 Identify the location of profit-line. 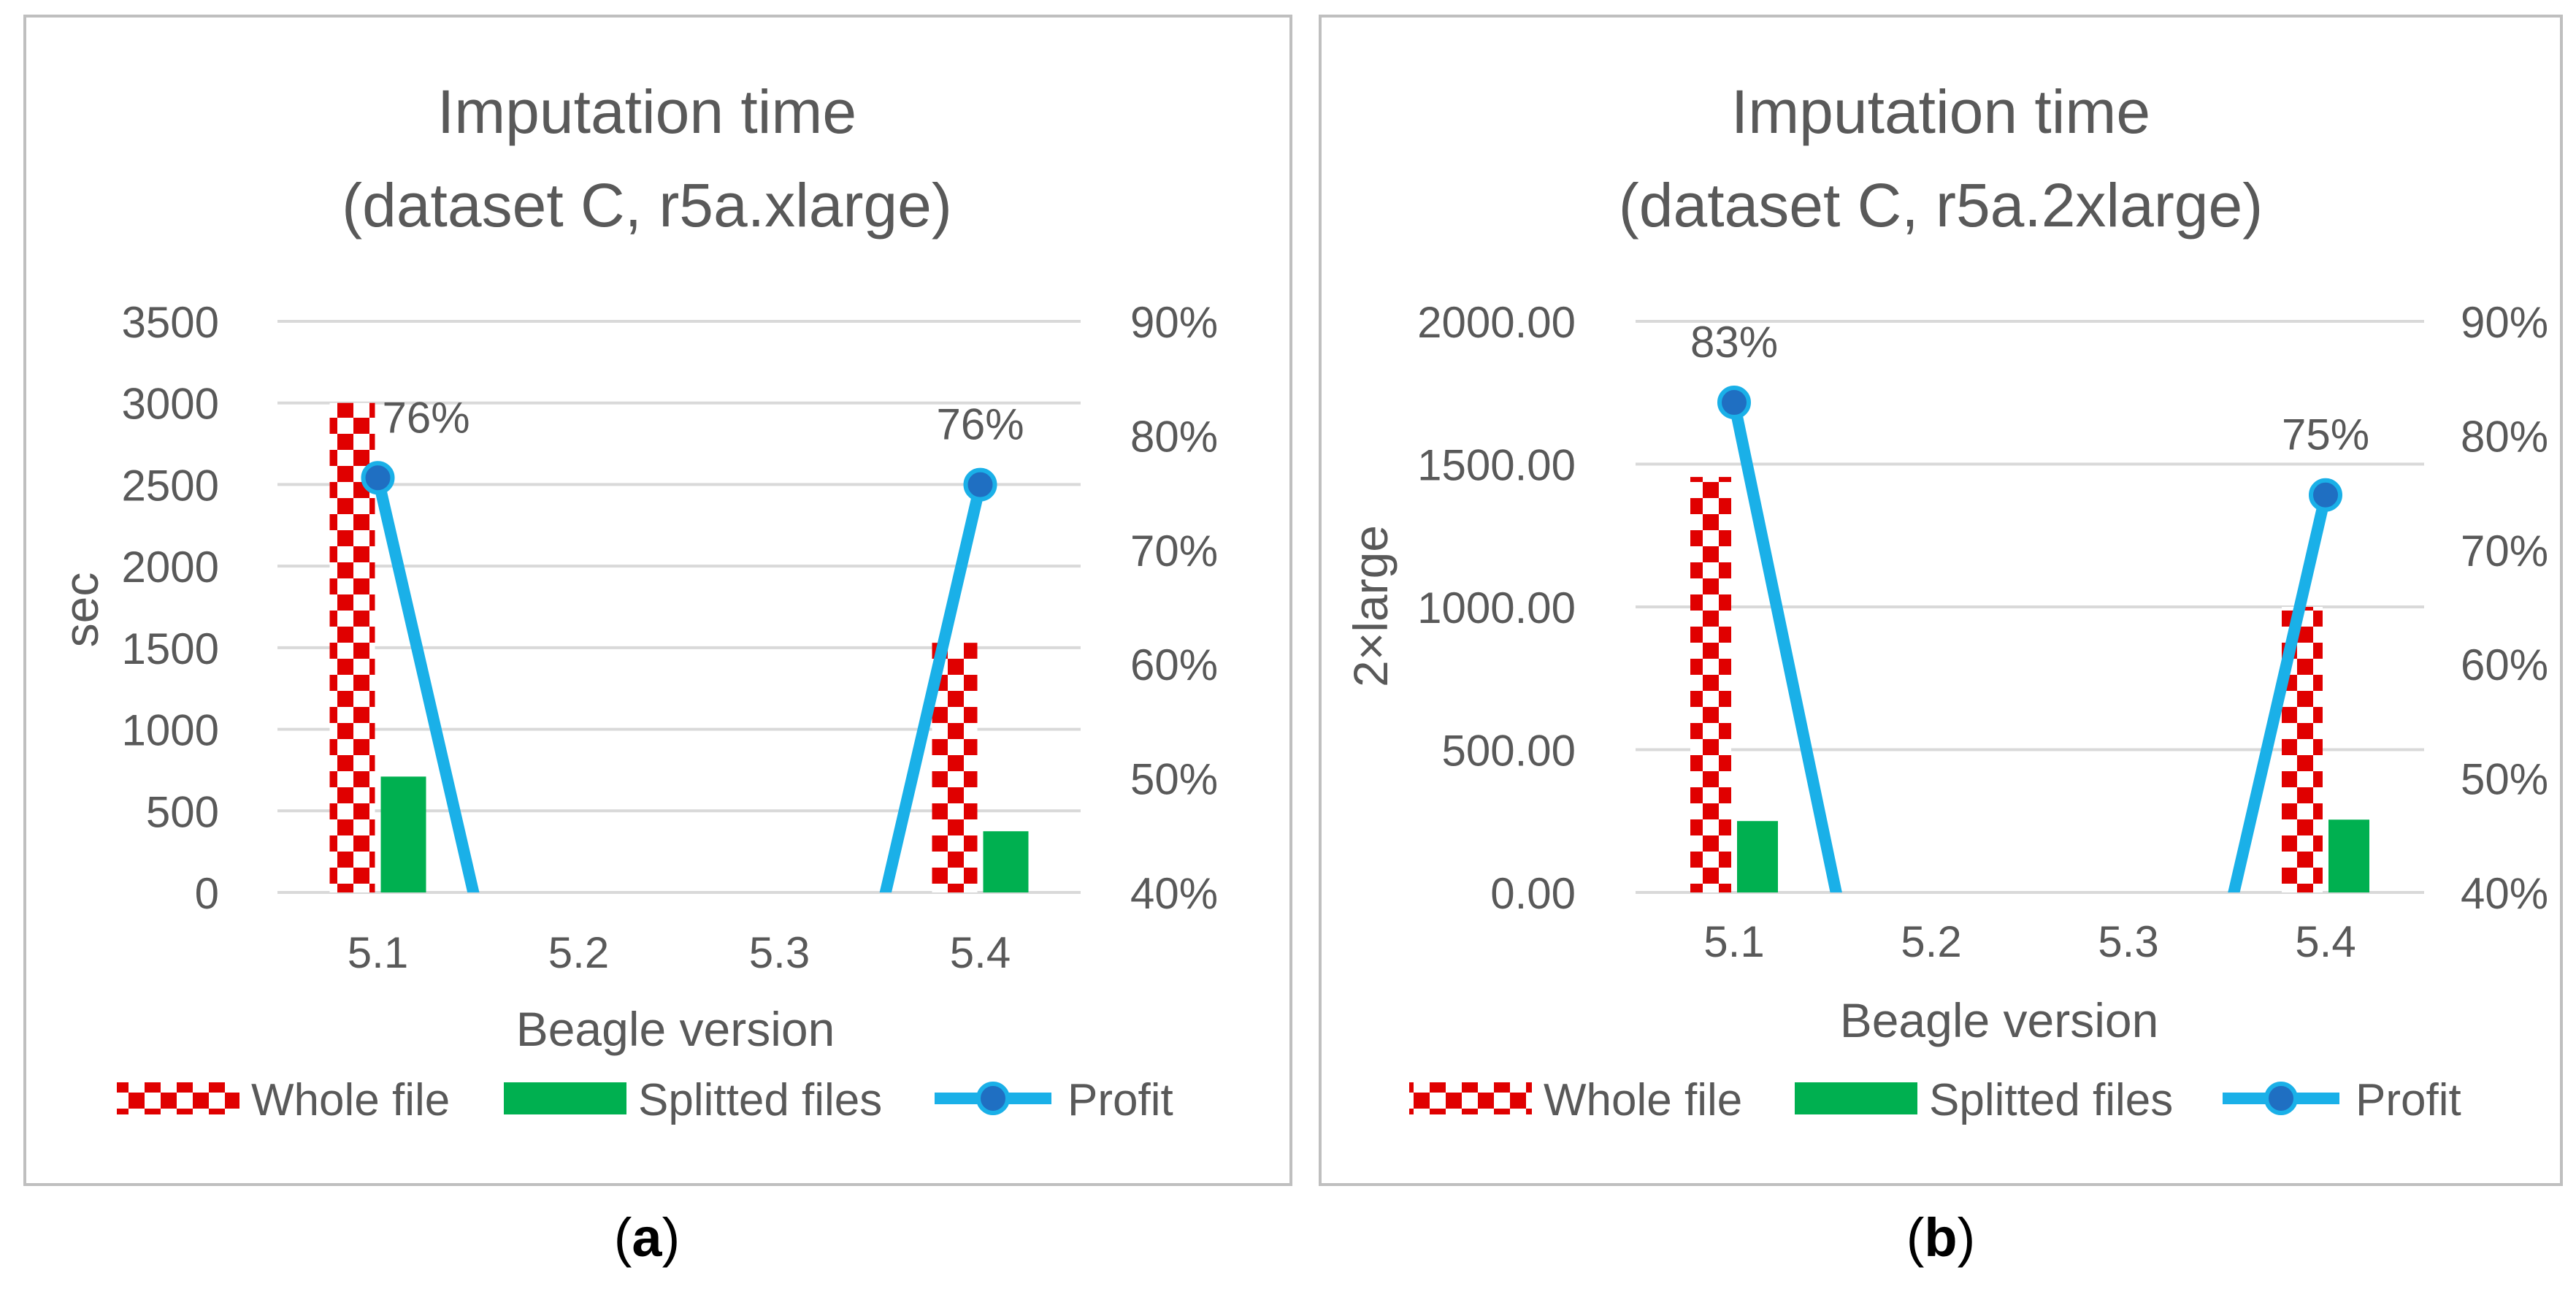
(2029, 646).